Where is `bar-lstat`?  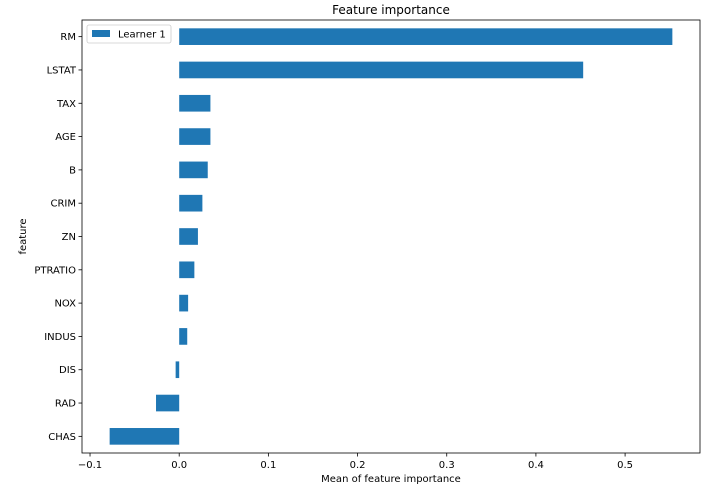
bar-lstat is located at coordinates (381, 70).